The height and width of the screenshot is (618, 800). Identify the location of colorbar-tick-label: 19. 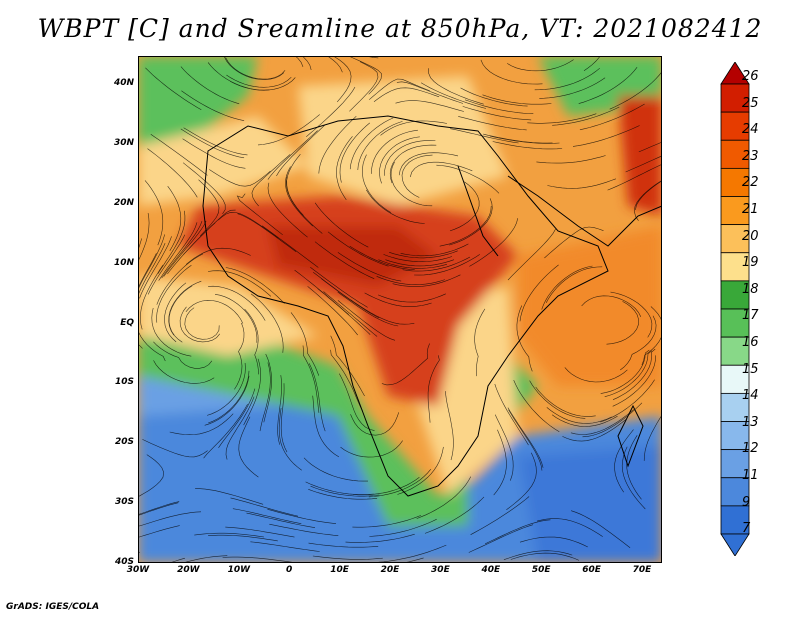
(750, 263).